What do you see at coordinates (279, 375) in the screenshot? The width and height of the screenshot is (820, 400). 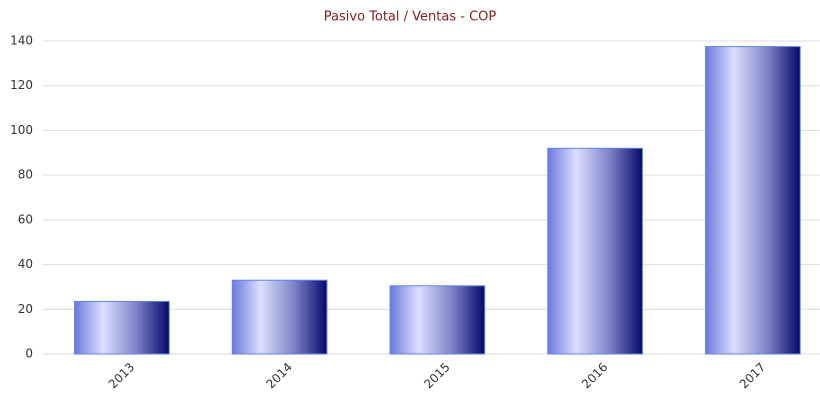 I see `x-tick-label: 2014` at bounding box center [279, 375].